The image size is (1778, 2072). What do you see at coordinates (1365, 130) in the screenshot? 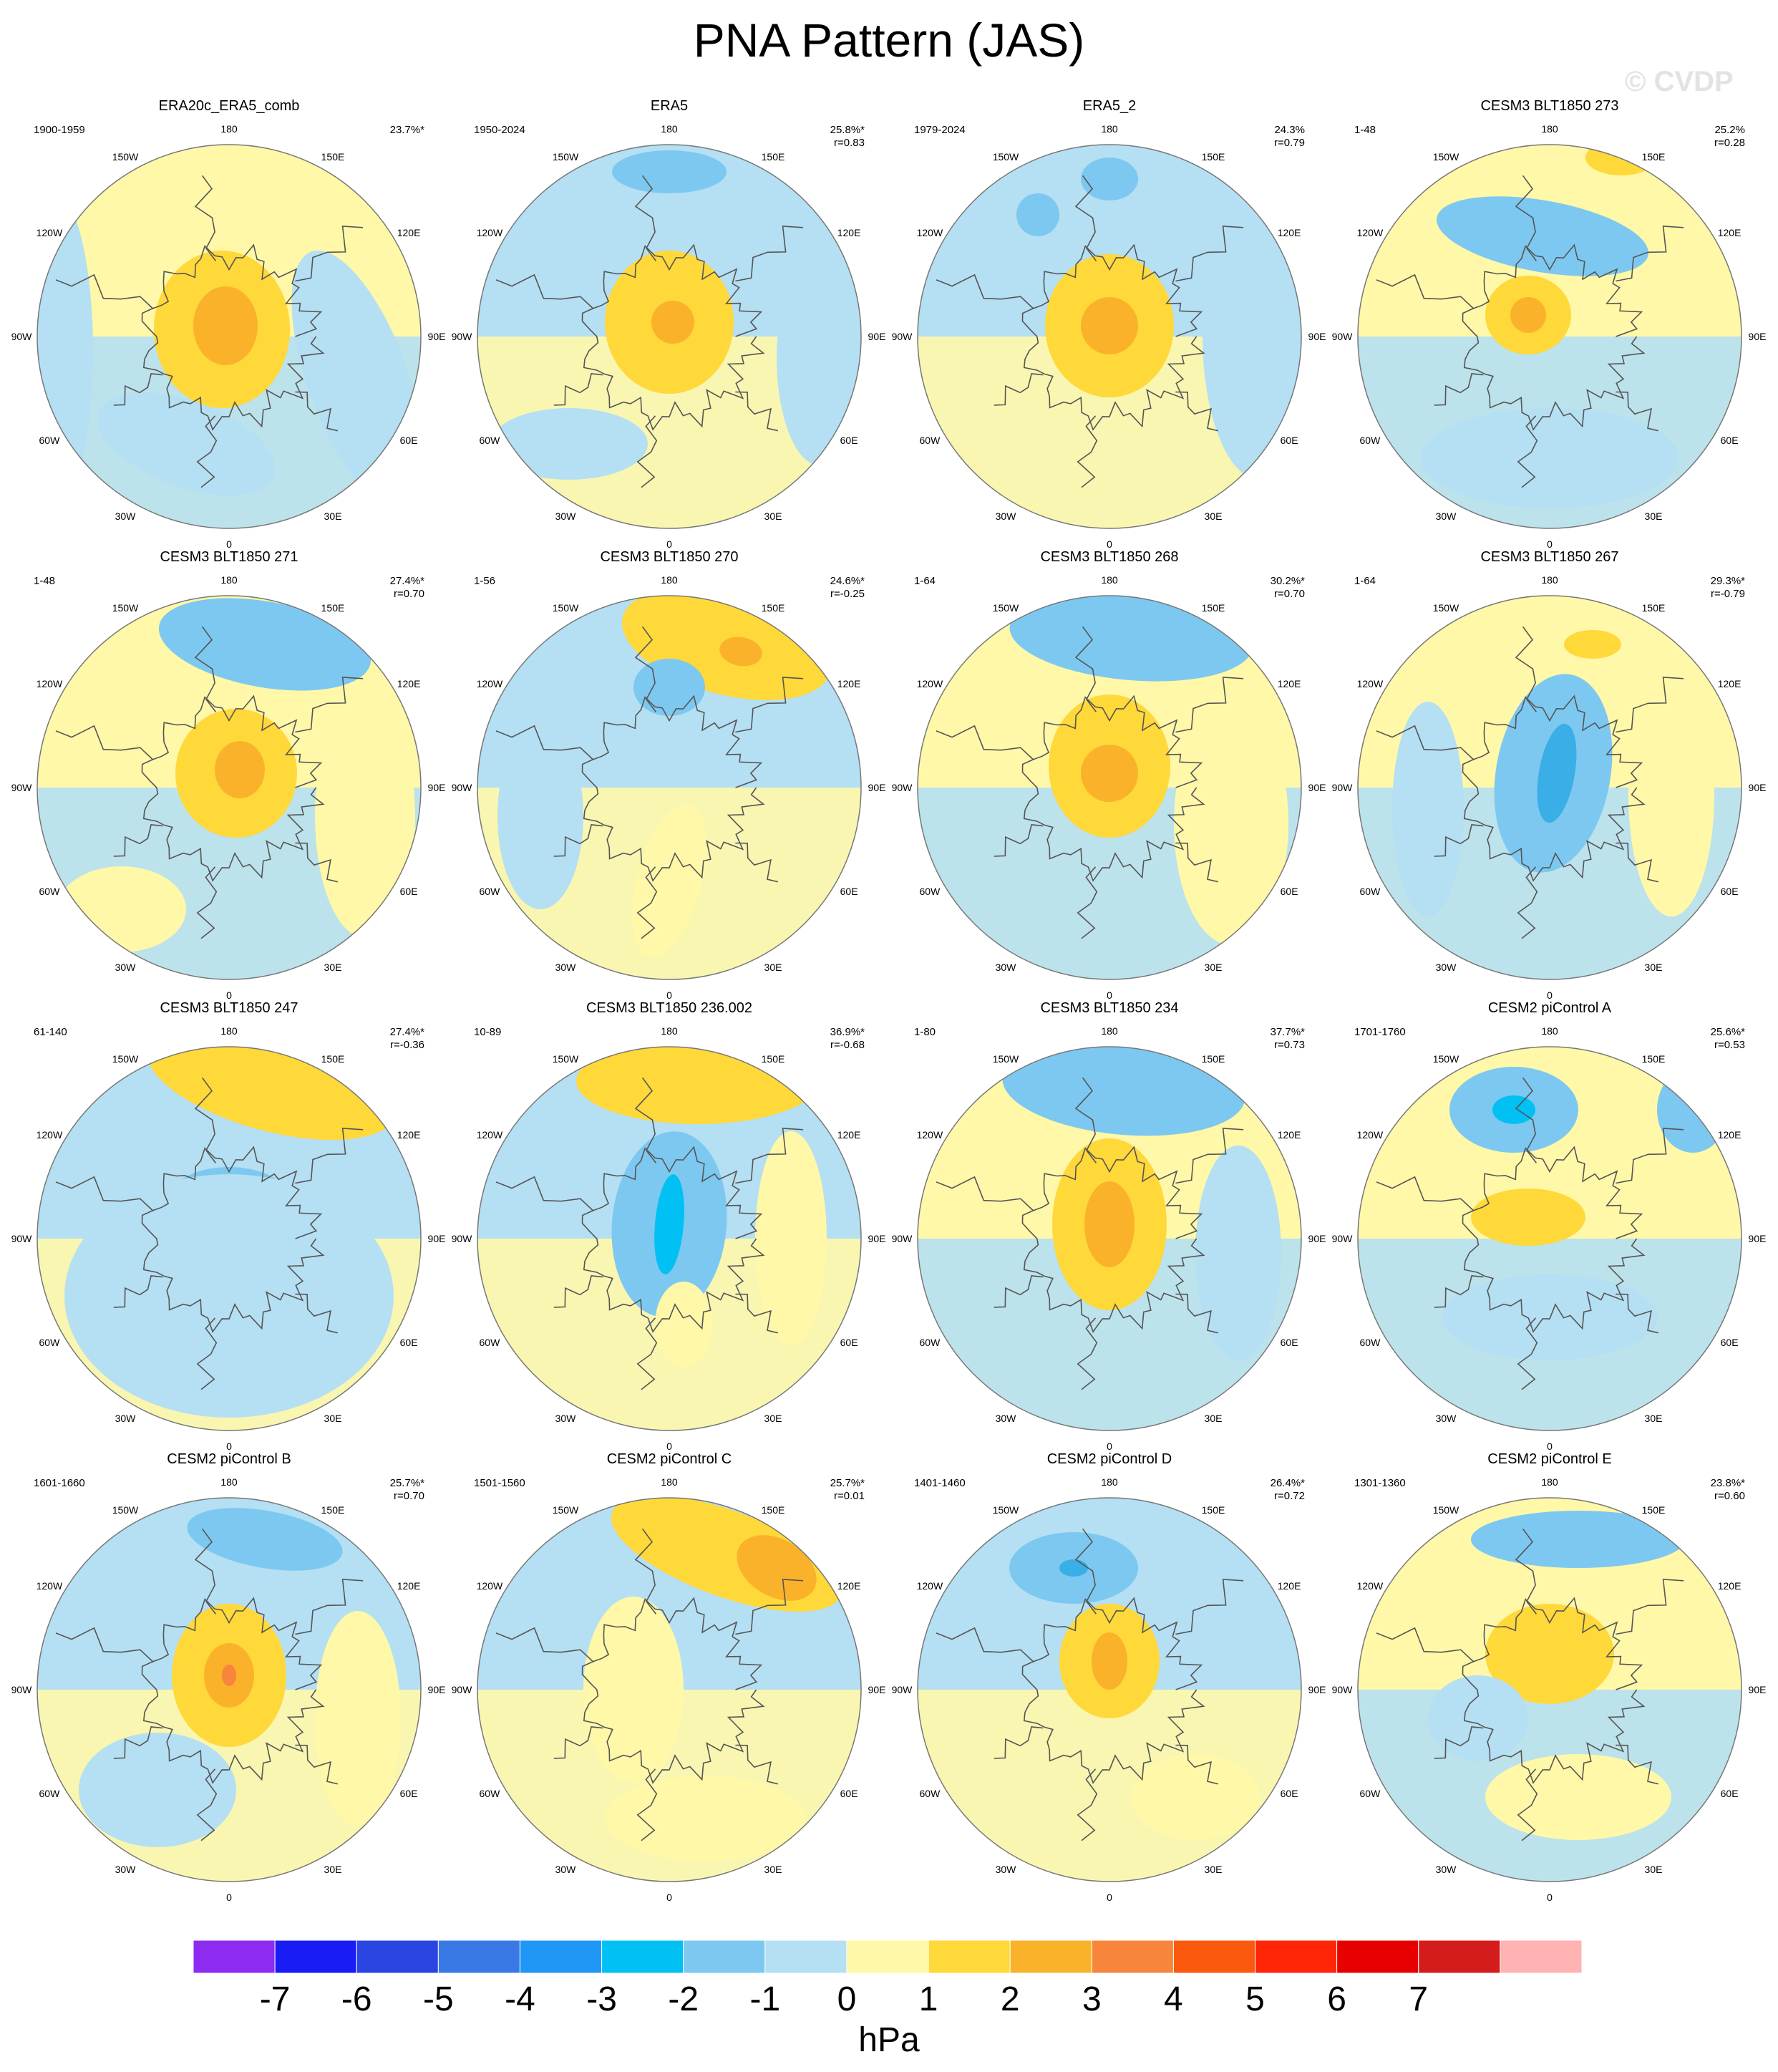
I see `panel-period: 1-48` at bounding box center [1365, 130].